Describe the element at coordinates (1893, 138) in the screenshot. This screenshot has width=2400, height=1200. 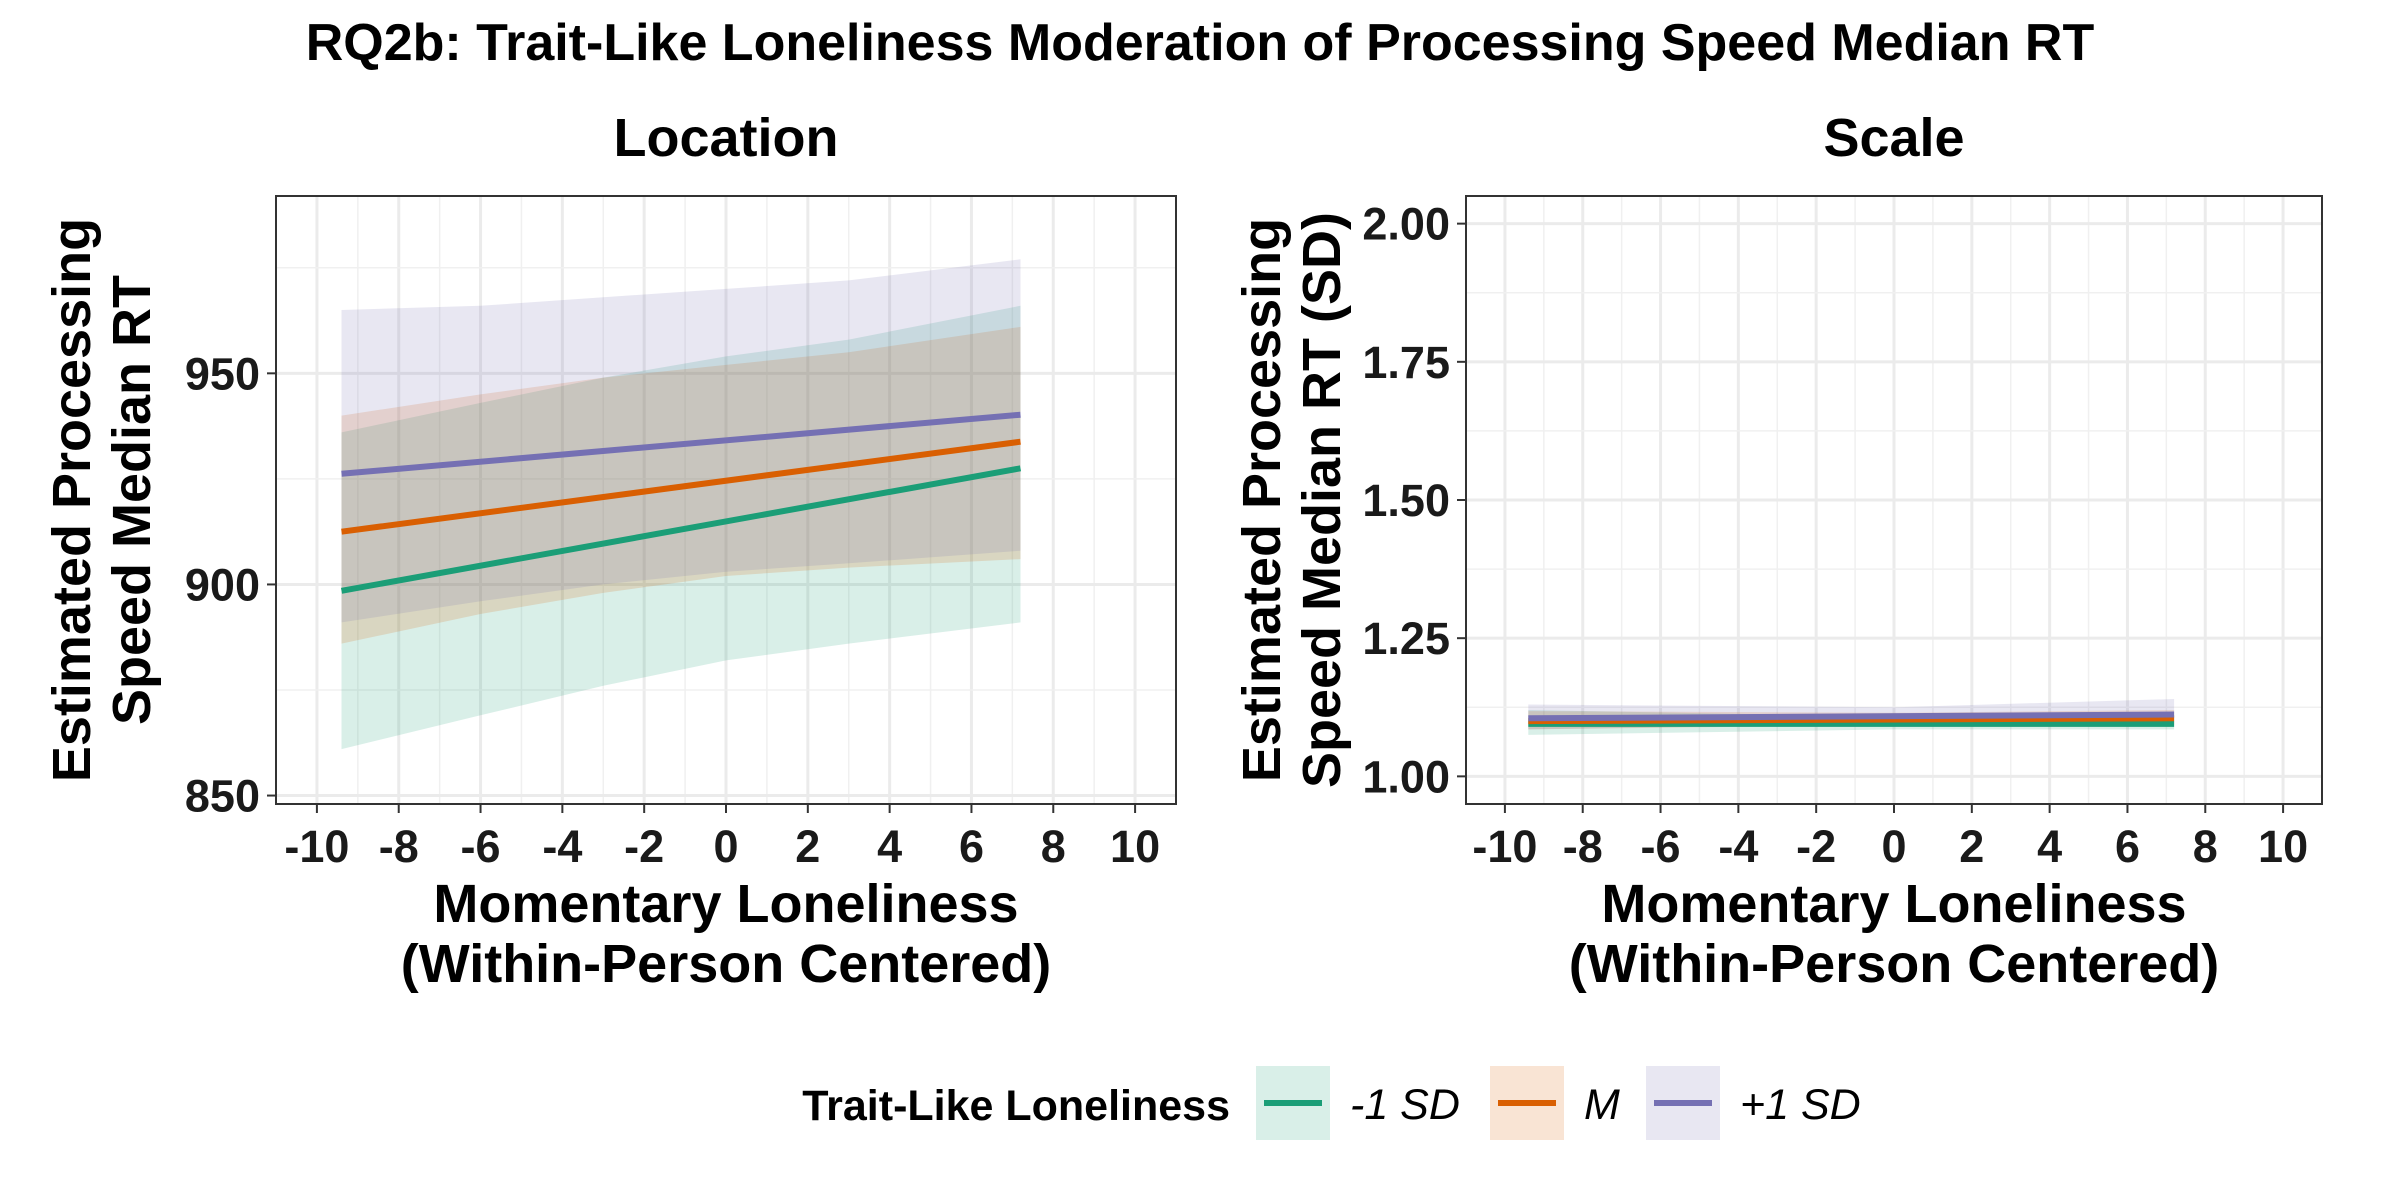
I see `panel-title: Scale` at that location.